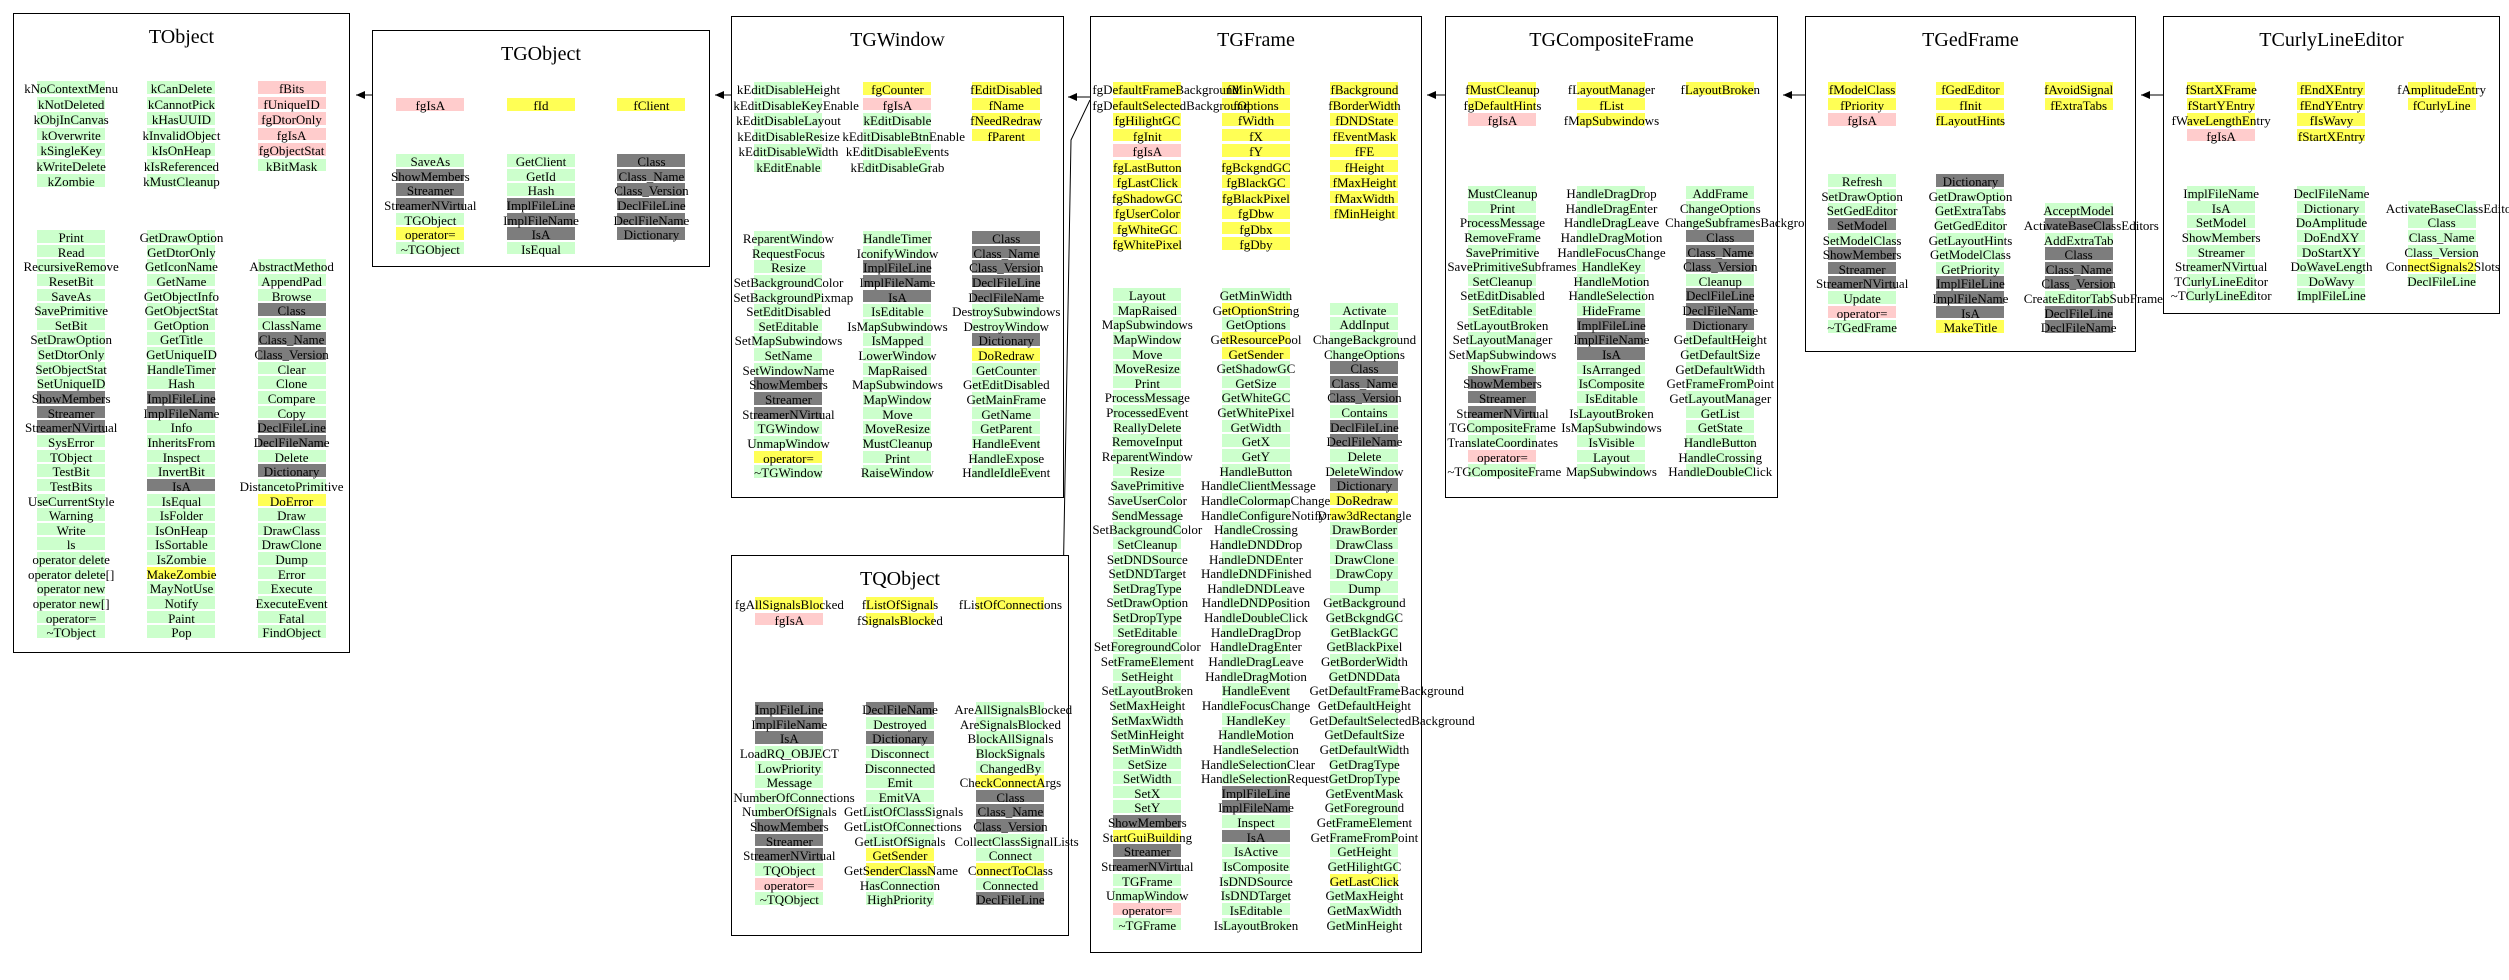 The width and height of the screenshot is (2509, 980). What do you see at coordinates (292, 165) in the screenshot?
I see `member-item: kBitMask` at bounding box center [292, 165].